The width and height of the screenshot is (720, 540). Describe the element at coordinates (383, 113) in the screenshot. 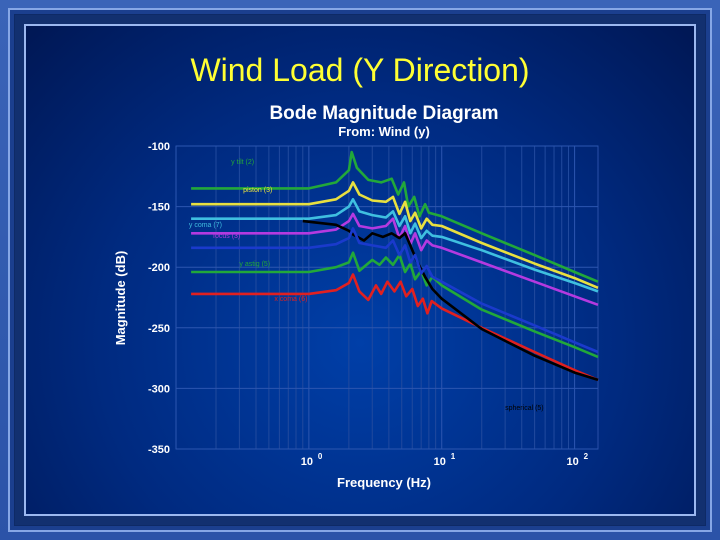

I see `chart-title: Bode Magnitude Diagram` at that location.